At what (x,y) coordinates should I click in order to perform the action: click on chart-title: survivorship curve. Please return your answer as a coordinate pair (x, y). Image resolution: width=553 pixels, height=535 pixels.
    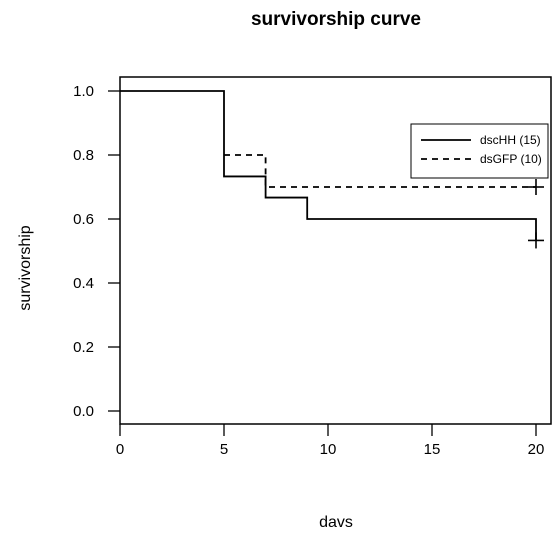
    Looking at the image, I should click on (336, 19).